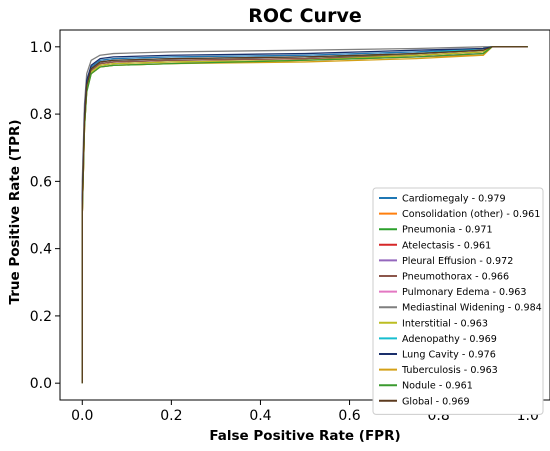 Image resolution: width=550 pixels, height=451 pixels. What do you see at coordinates (41, 250) in the screenshot?
I see `y-tick-label: 0.4` at bounding box center [41, 250].